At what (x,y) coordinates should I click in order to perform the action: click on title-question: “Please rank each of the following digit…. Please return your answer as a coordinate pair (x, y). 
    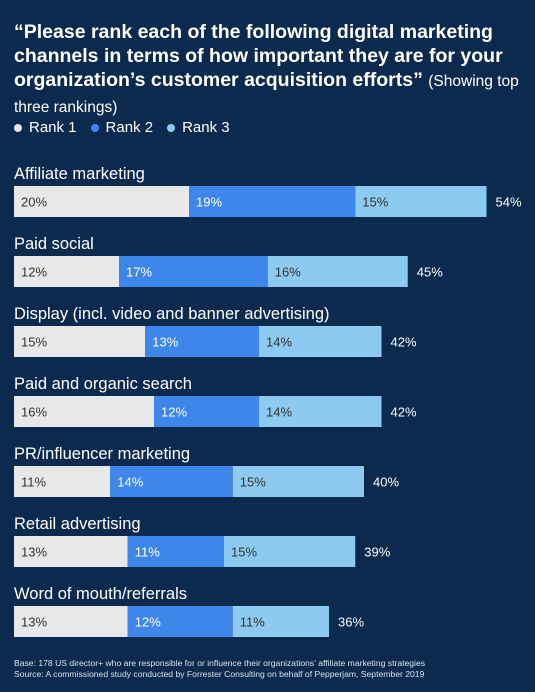
    Looking at the image, I should click on (258, 56).